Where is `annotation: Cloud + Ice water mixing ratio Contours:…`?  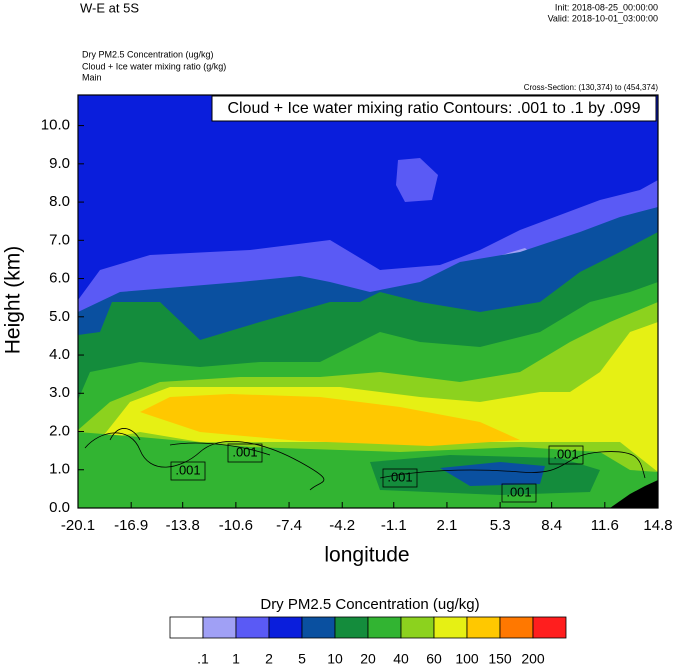 annotation: Cloud + Ice water mixing ratio Contours:… is located at coordinates (433, 108).